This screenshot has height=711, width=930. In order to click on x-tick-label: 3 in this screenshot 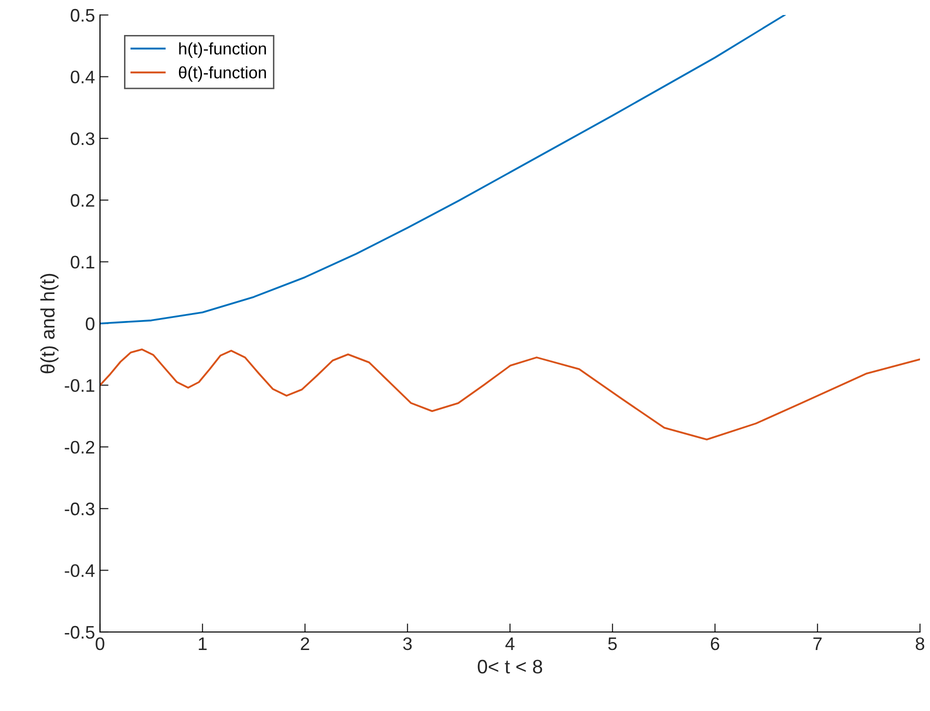, I will do `click(407, 643)`.